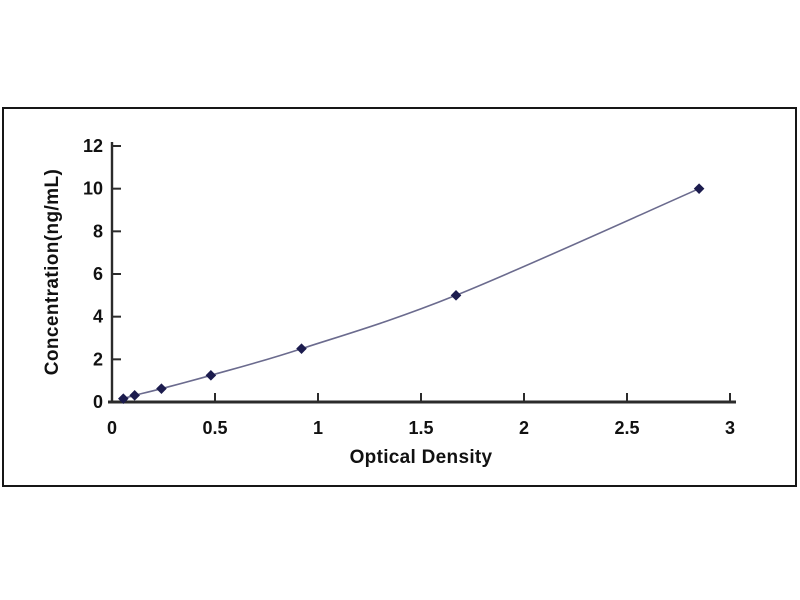 The image size is (800, 600). Describe the element at coordinates (93, 189) in the screenshot. I see `y-axis-tick-label: 10` at that location.